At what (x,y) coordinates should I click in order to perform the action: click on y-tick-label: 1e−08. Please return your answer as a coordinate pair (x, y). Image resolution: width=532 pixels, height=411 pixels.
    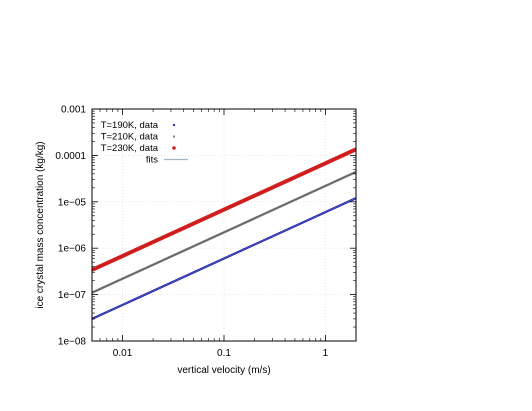
    Looking at the image, I should click on (72, 342).